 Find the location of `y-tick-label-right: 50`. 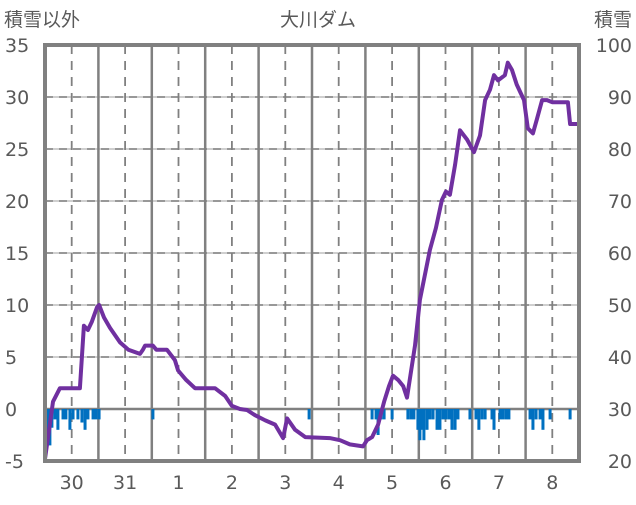

y-tick-label-right: 50 is located at coordinates (620, 306).